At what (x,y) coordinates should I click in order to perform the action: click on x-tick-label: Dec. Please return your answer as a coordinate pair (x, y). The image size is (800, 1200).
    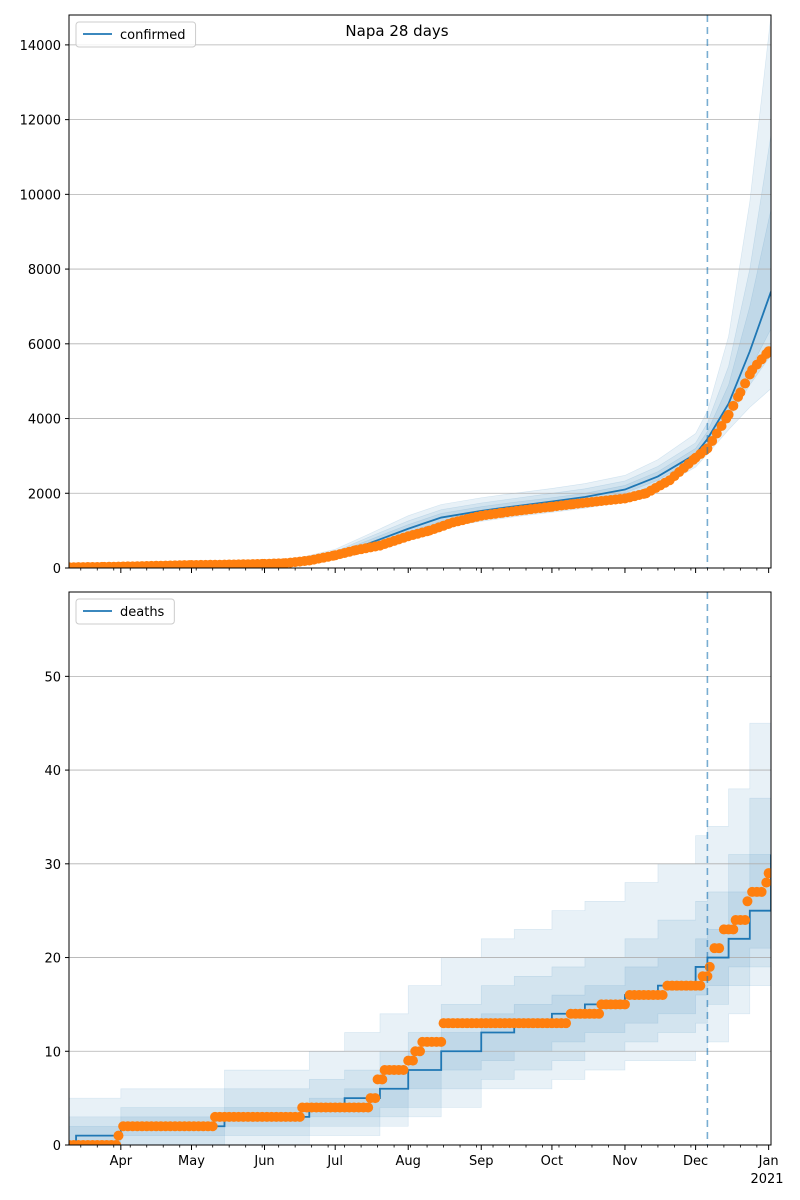
    Looking at the image, I should click on (695, 1161).